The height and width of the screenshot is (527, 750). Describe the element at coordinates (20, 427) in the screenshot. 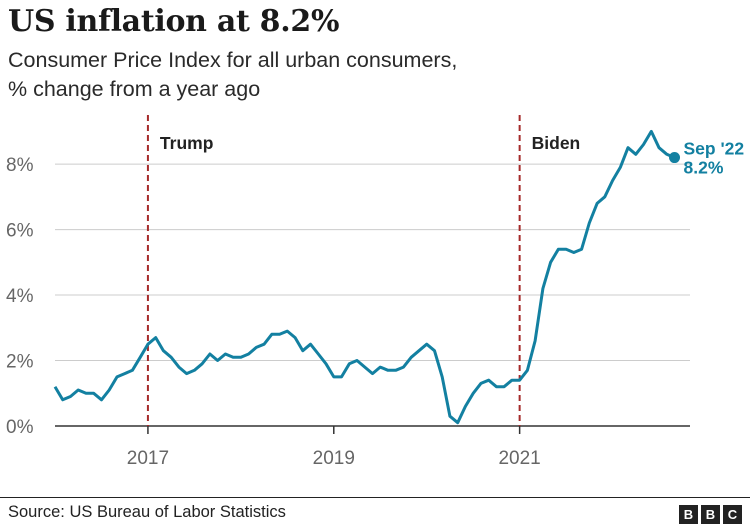

I see `y-tick-label: 0%` at that location.